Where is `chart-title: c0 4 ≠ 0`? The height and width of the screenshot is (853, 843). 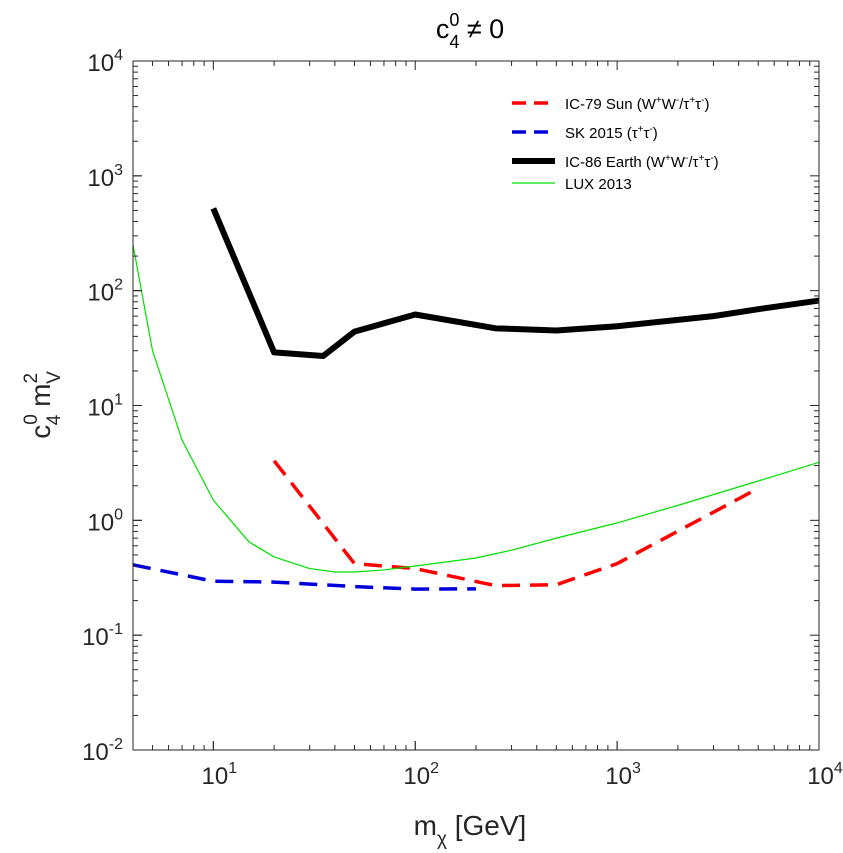
chart-title: c0 4 ≠ 0 is located at coordinates (470, 31).